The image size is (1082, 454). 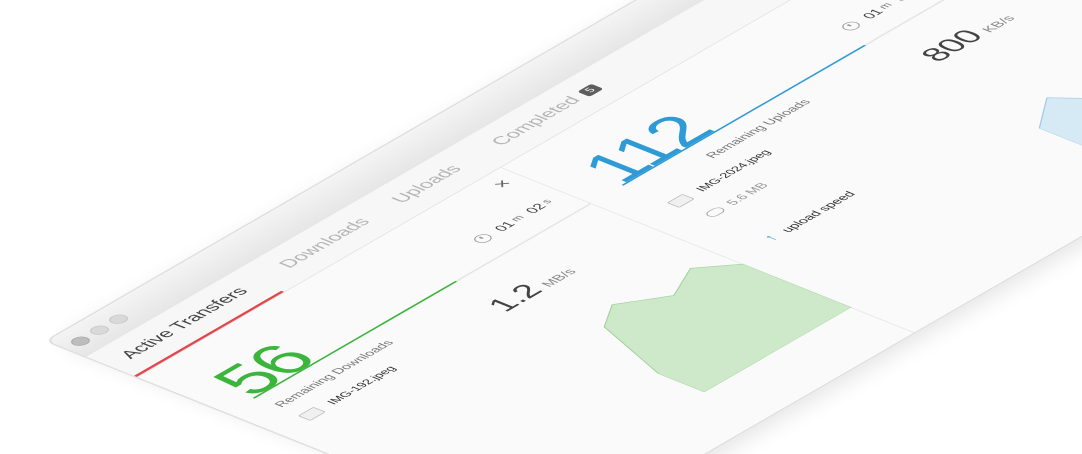 I want to click on download-speed-area, so click(x=727, y=328).